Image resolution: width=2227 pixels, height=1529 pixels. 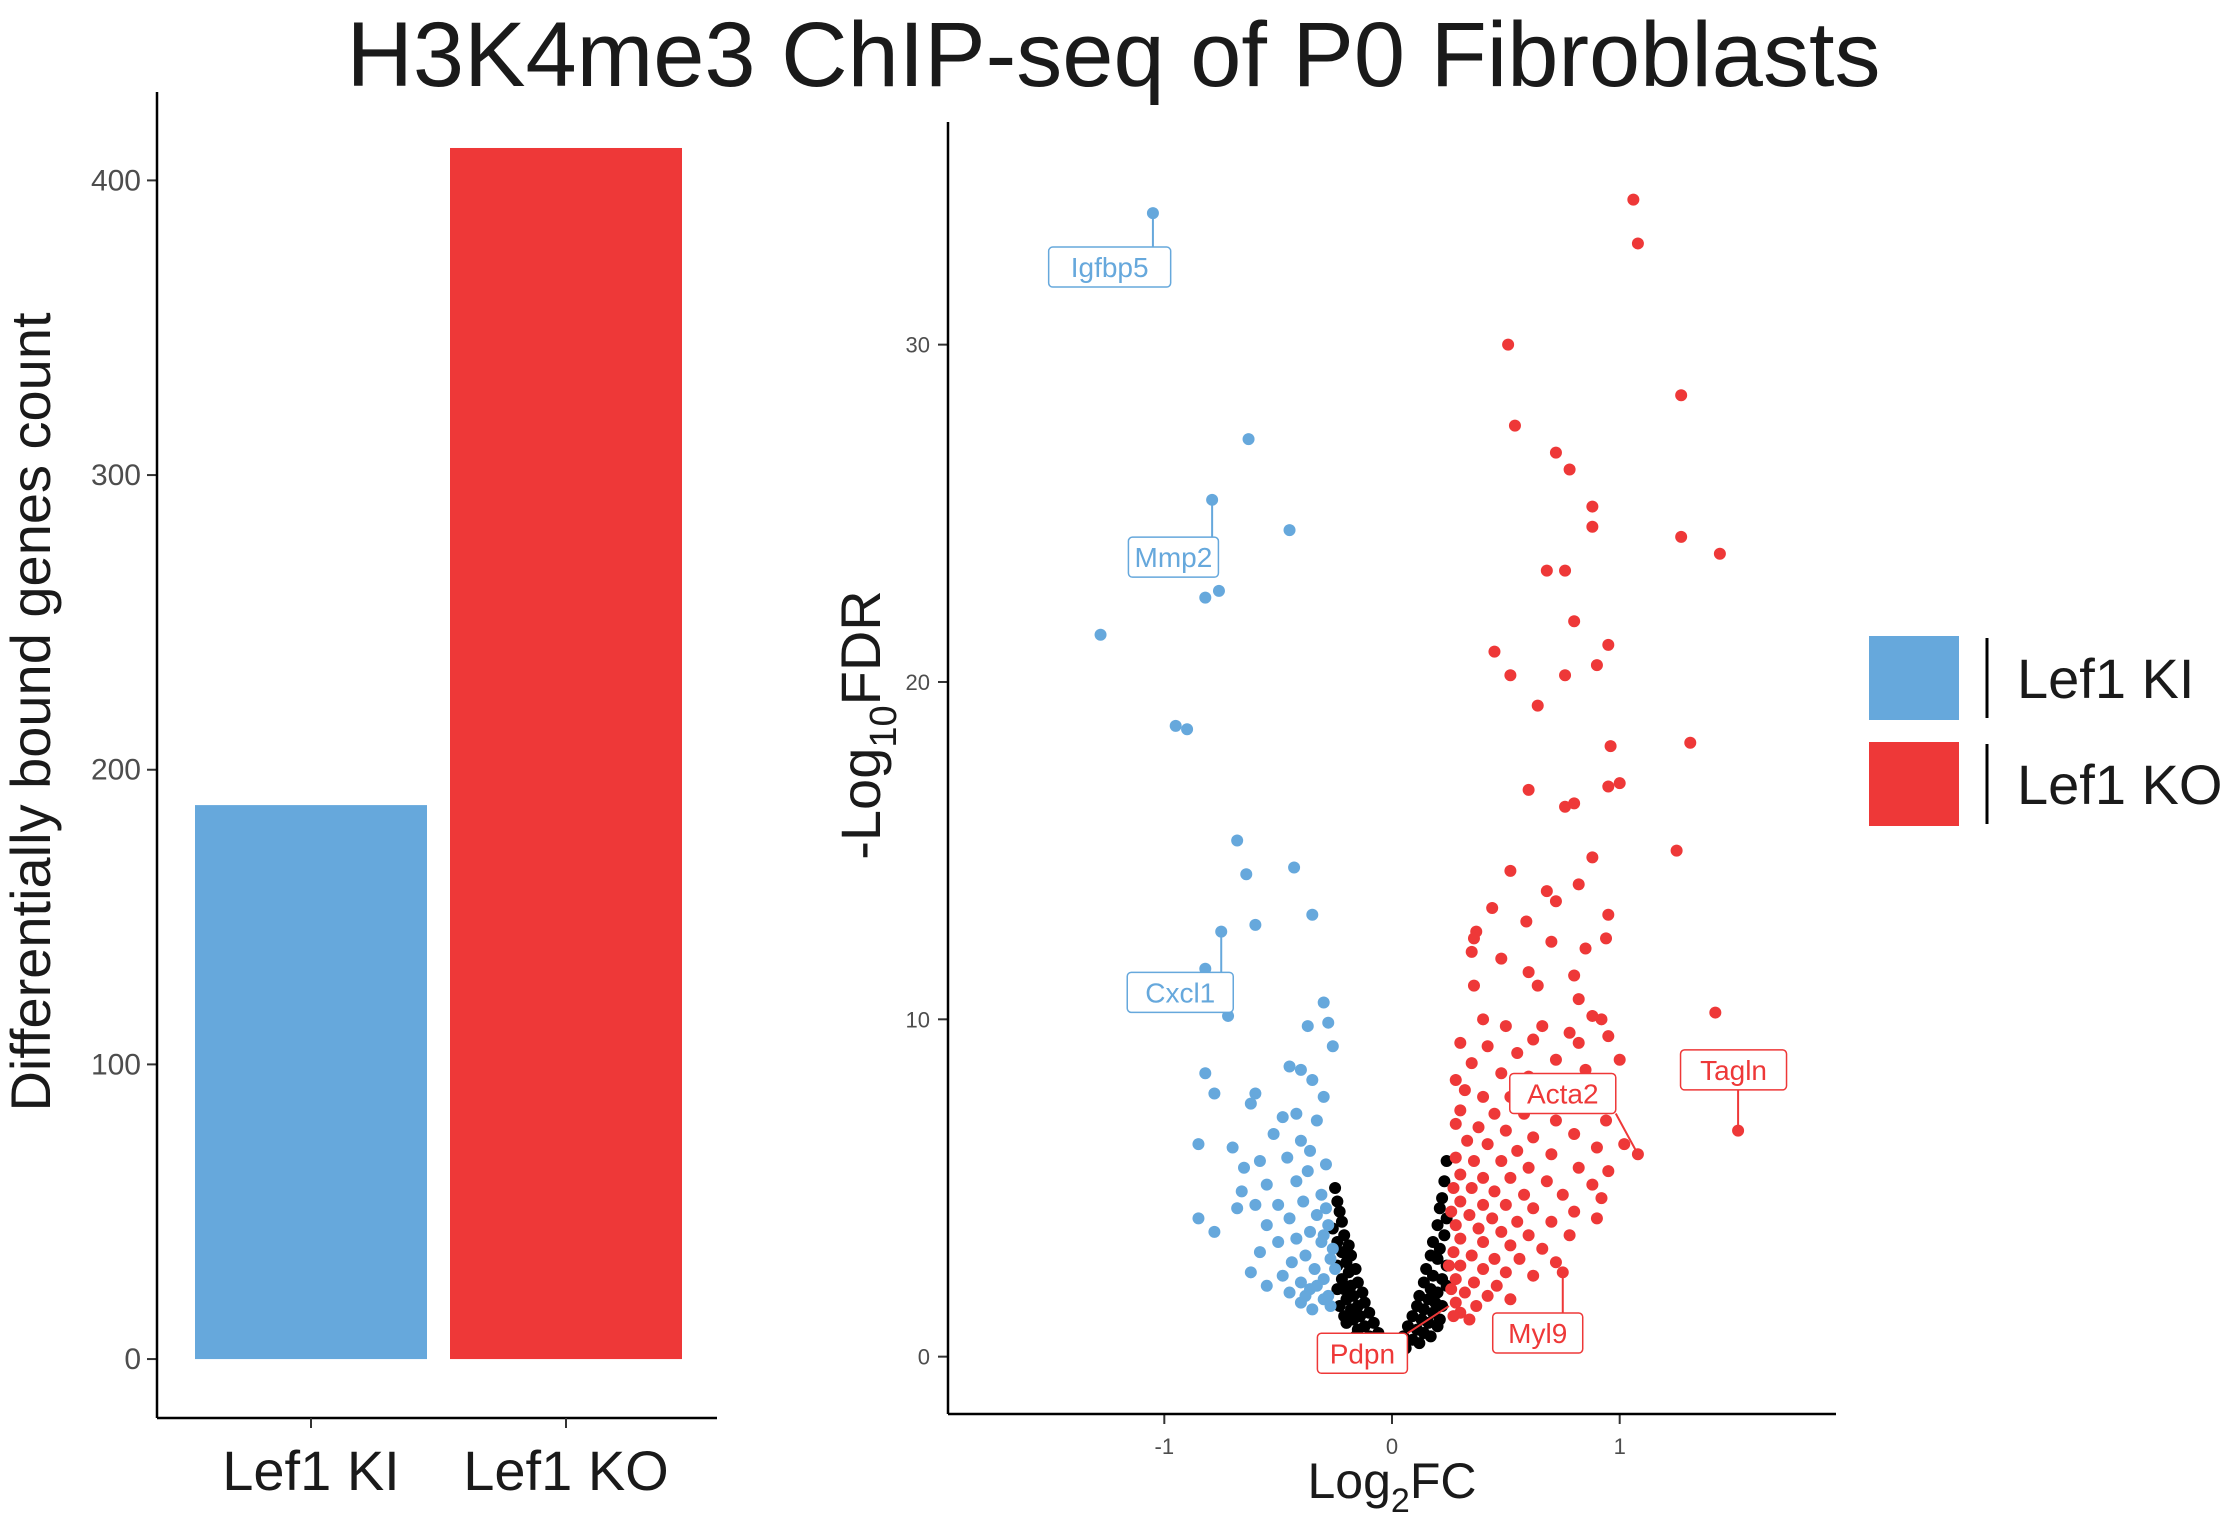 What do you see at coordinates (31, 712) in the screenshot?
I see `bar-y-axis-title: Differentially bound genes count` at bounding box center [31, 712].